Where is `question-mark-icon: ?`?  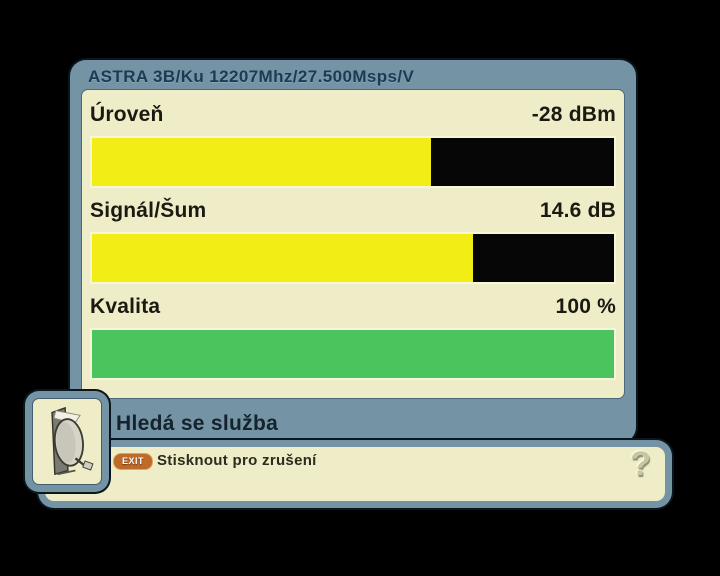 question-mark-icon: ? is located at coordinates (640, 464).